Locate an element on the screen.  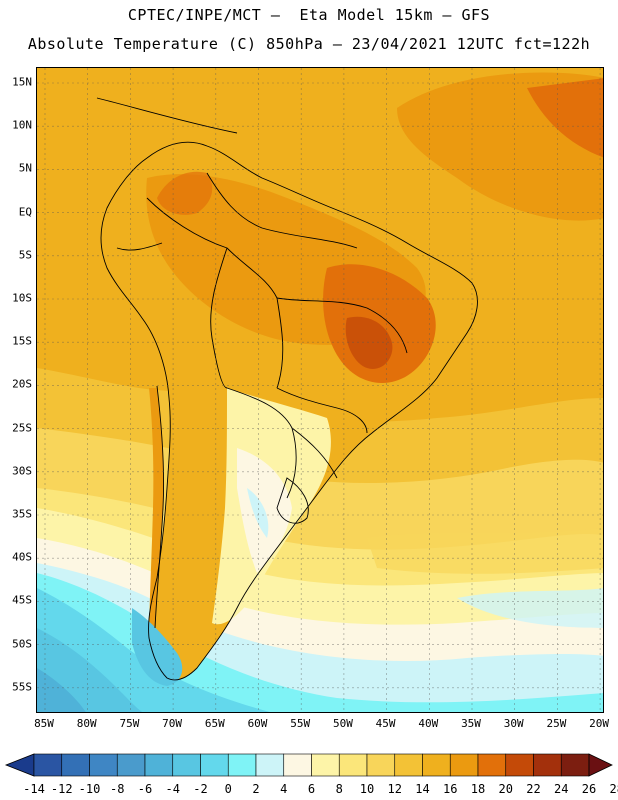
colorbar-tick-label: 10 is located at coordinates (367, 789).